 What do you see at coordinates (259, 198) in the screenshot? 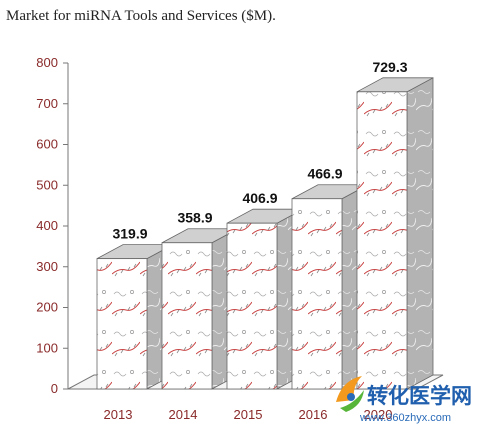
I see `data-label: 406.9` at bounding box center [259, 198].